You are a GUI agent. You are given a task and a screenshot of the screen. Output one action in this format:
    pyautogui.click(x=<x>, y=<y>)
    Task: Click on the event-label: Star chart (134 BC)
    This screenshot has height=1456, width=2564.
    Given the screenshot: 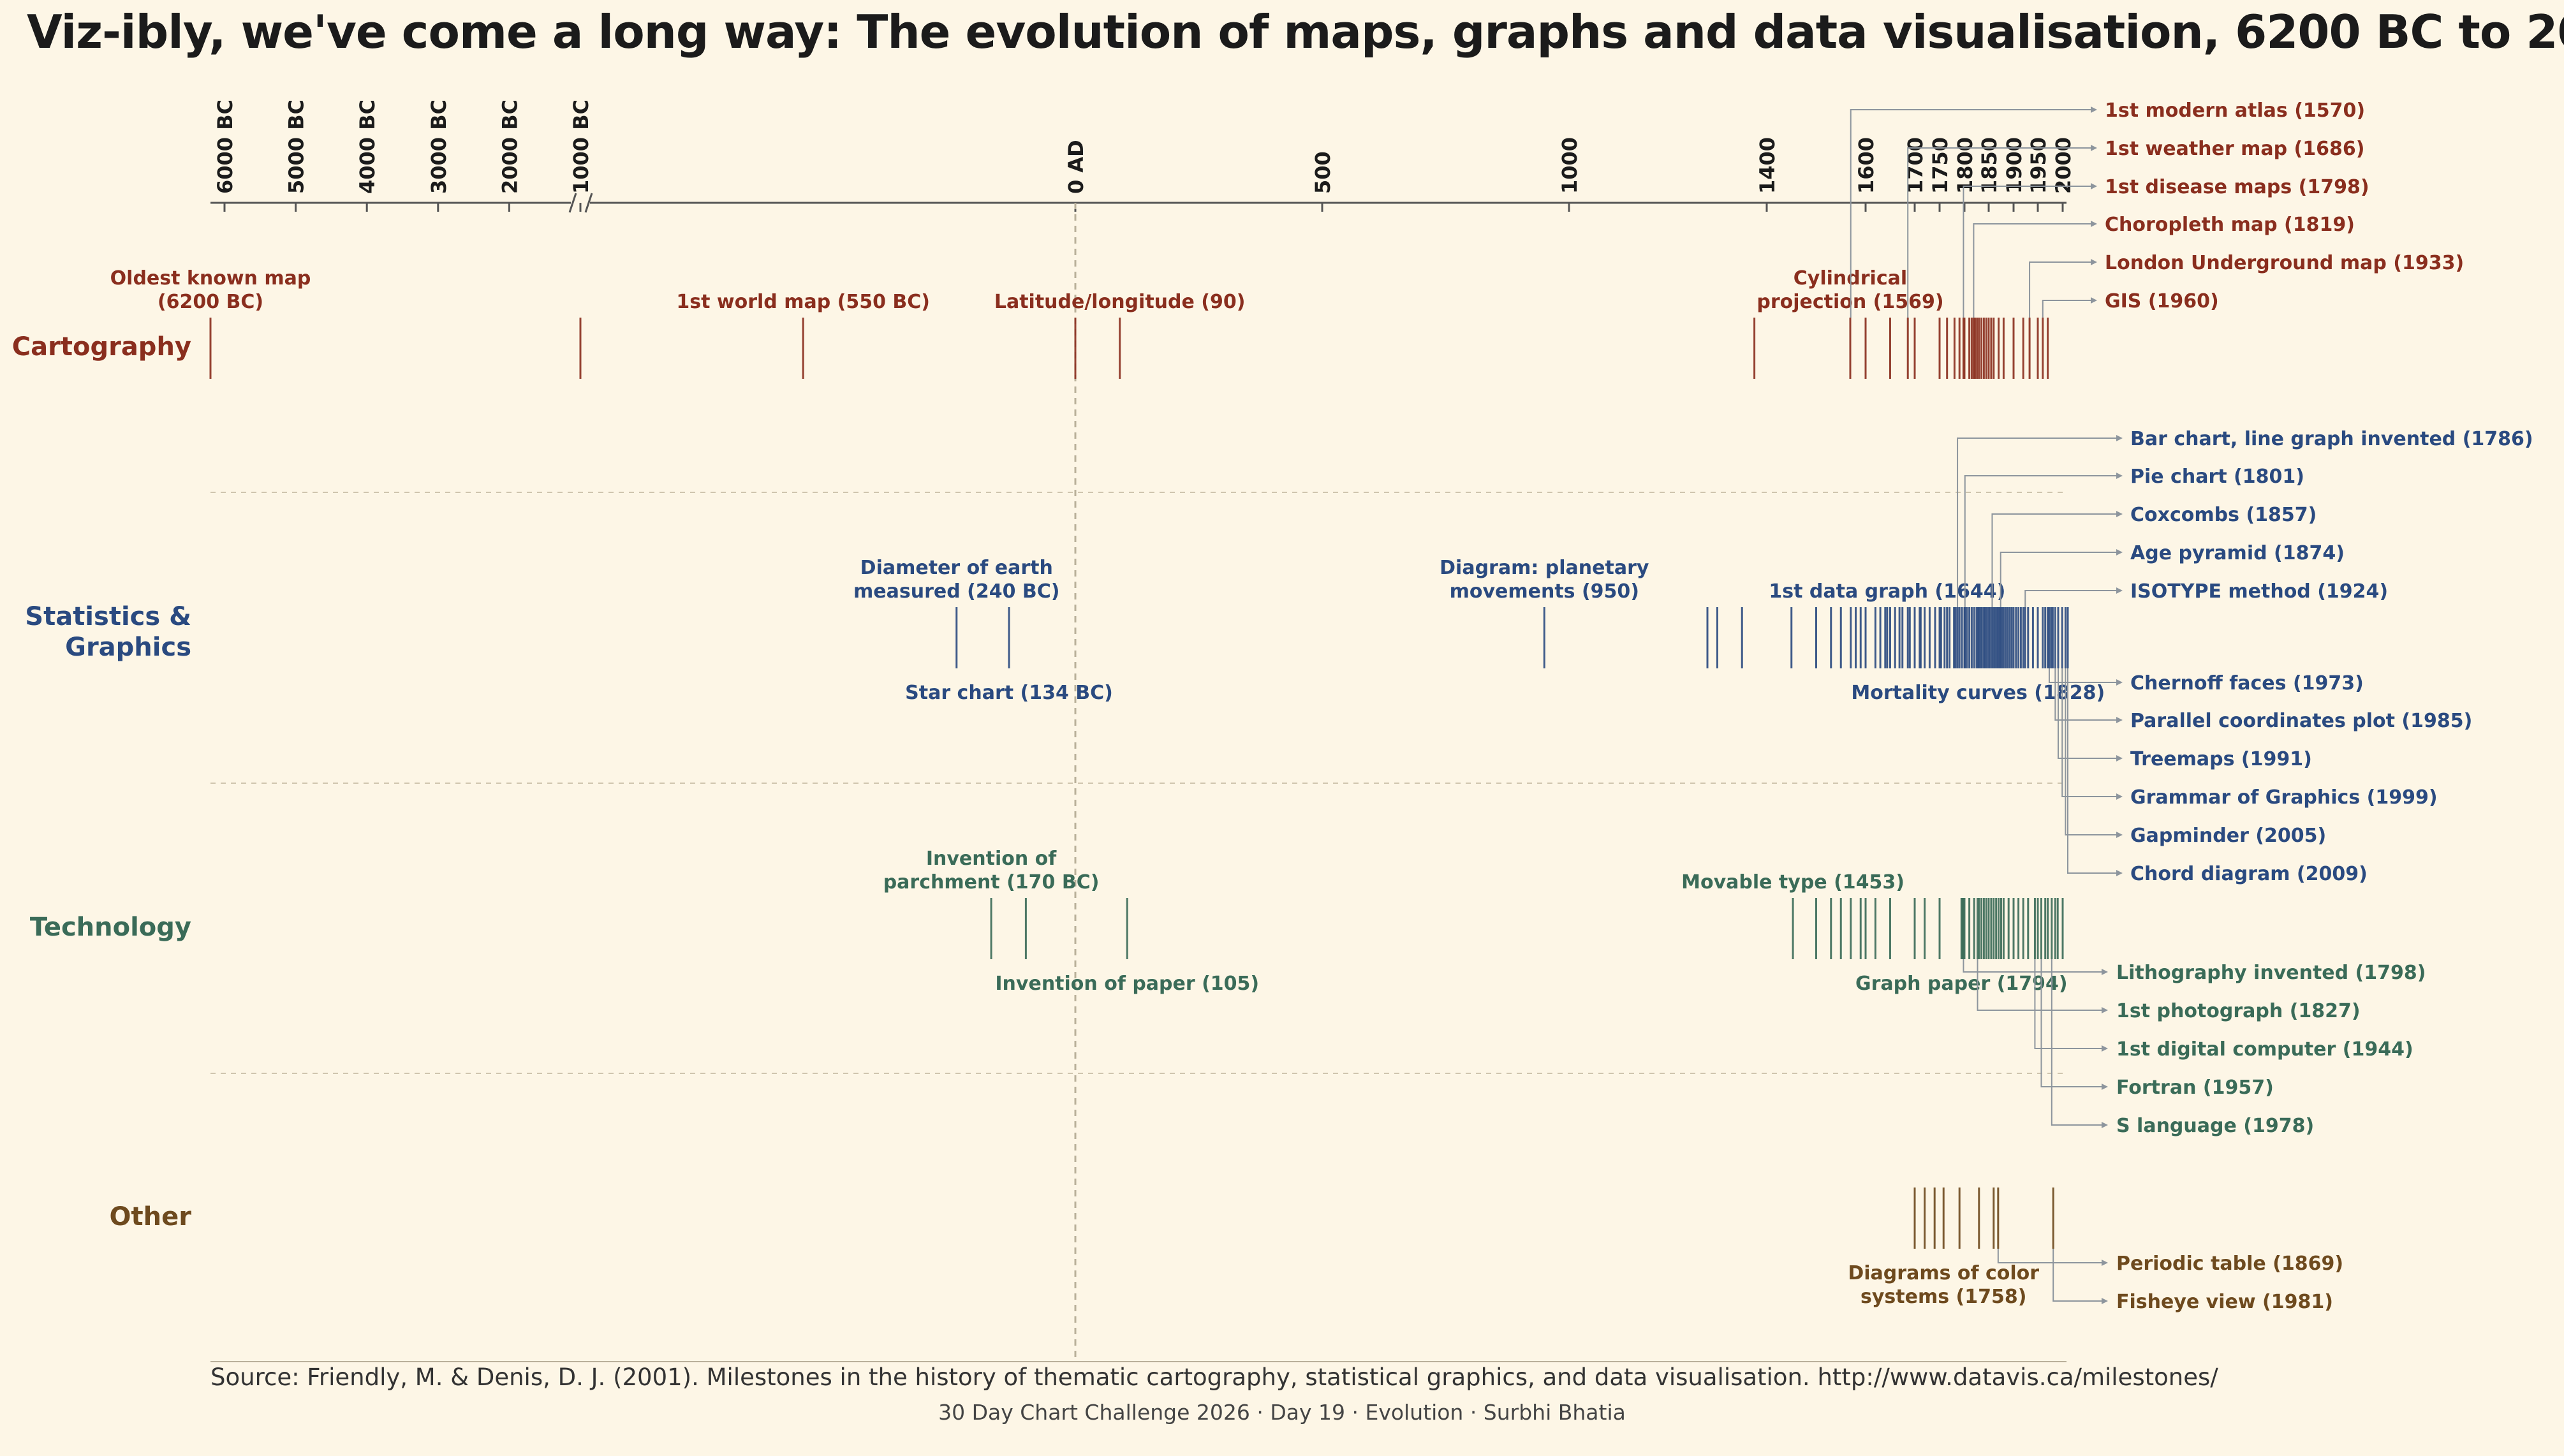 What is the action you would take?
    pyautogui.click(x=1009, y=693)
    